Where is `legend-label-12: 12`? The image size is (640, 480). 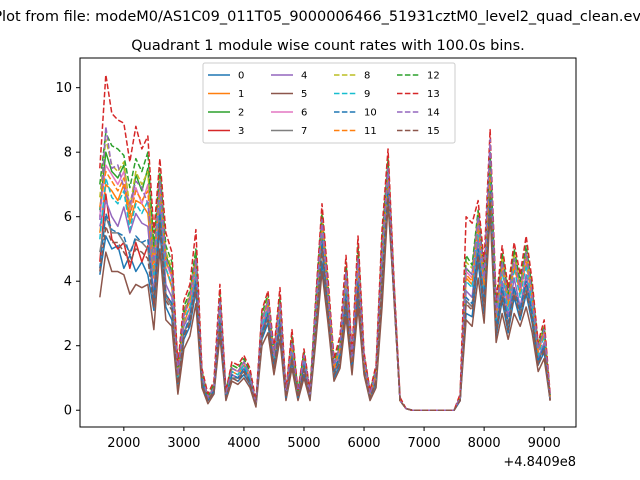 legend-label-12: 12 is located at coordinates (433, 76).